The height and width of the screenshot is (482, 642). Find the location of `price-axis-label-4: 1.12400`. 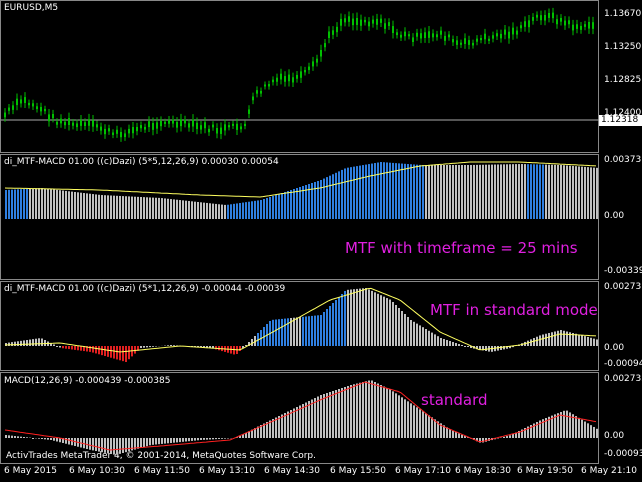

price-axis-label-4: 1.12400 is located at coordinates (623, 113).